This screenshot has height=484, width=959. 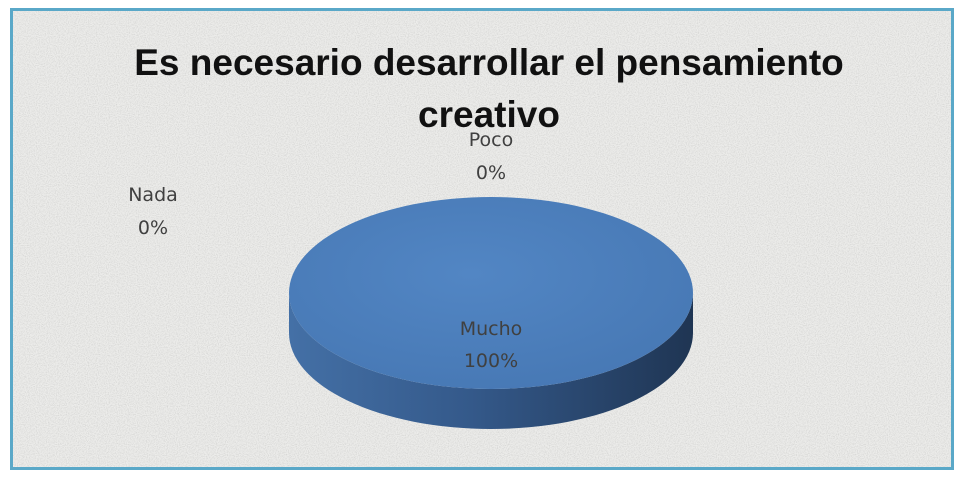 What do you see at coordinates (491, 345) in the screenshot?
I see `data-label-mucho: Mucho 100%` at bounding box center [491, 345].